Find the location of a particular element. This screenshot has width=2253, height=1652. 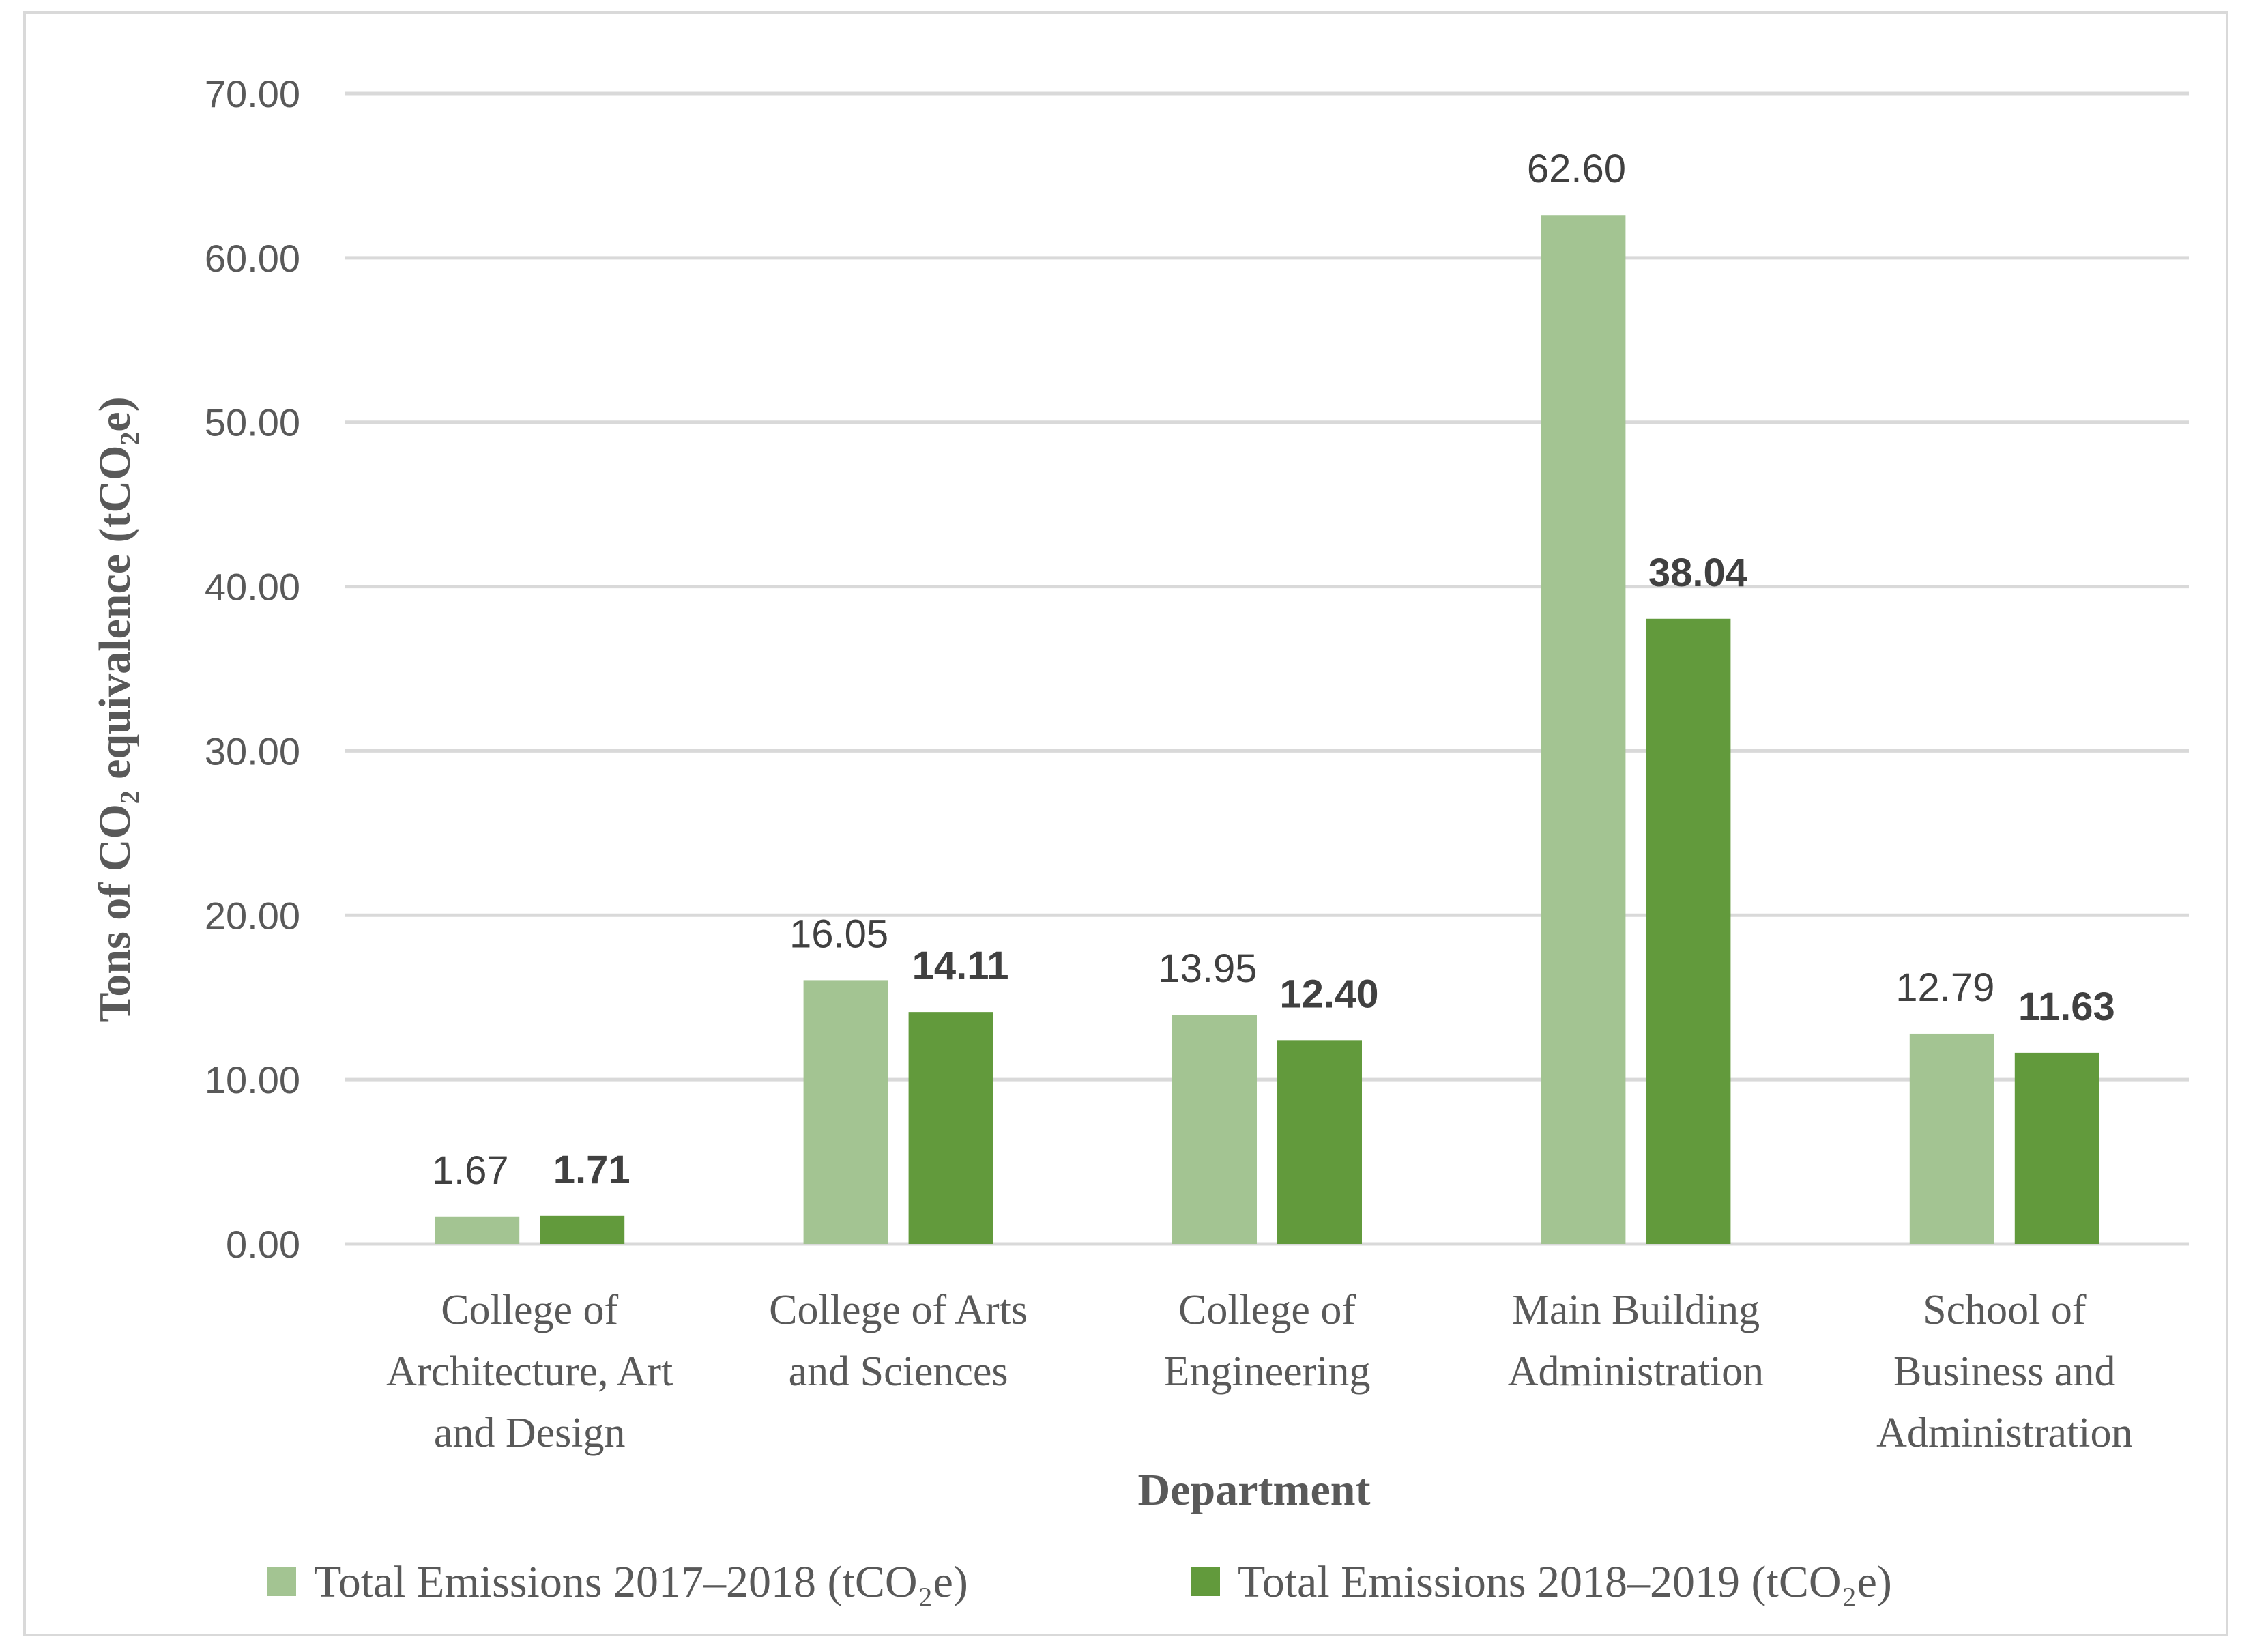

legend-label: Total Emissions 2017–2018 (tCO₂e) is located at coordinates (641, 1582).